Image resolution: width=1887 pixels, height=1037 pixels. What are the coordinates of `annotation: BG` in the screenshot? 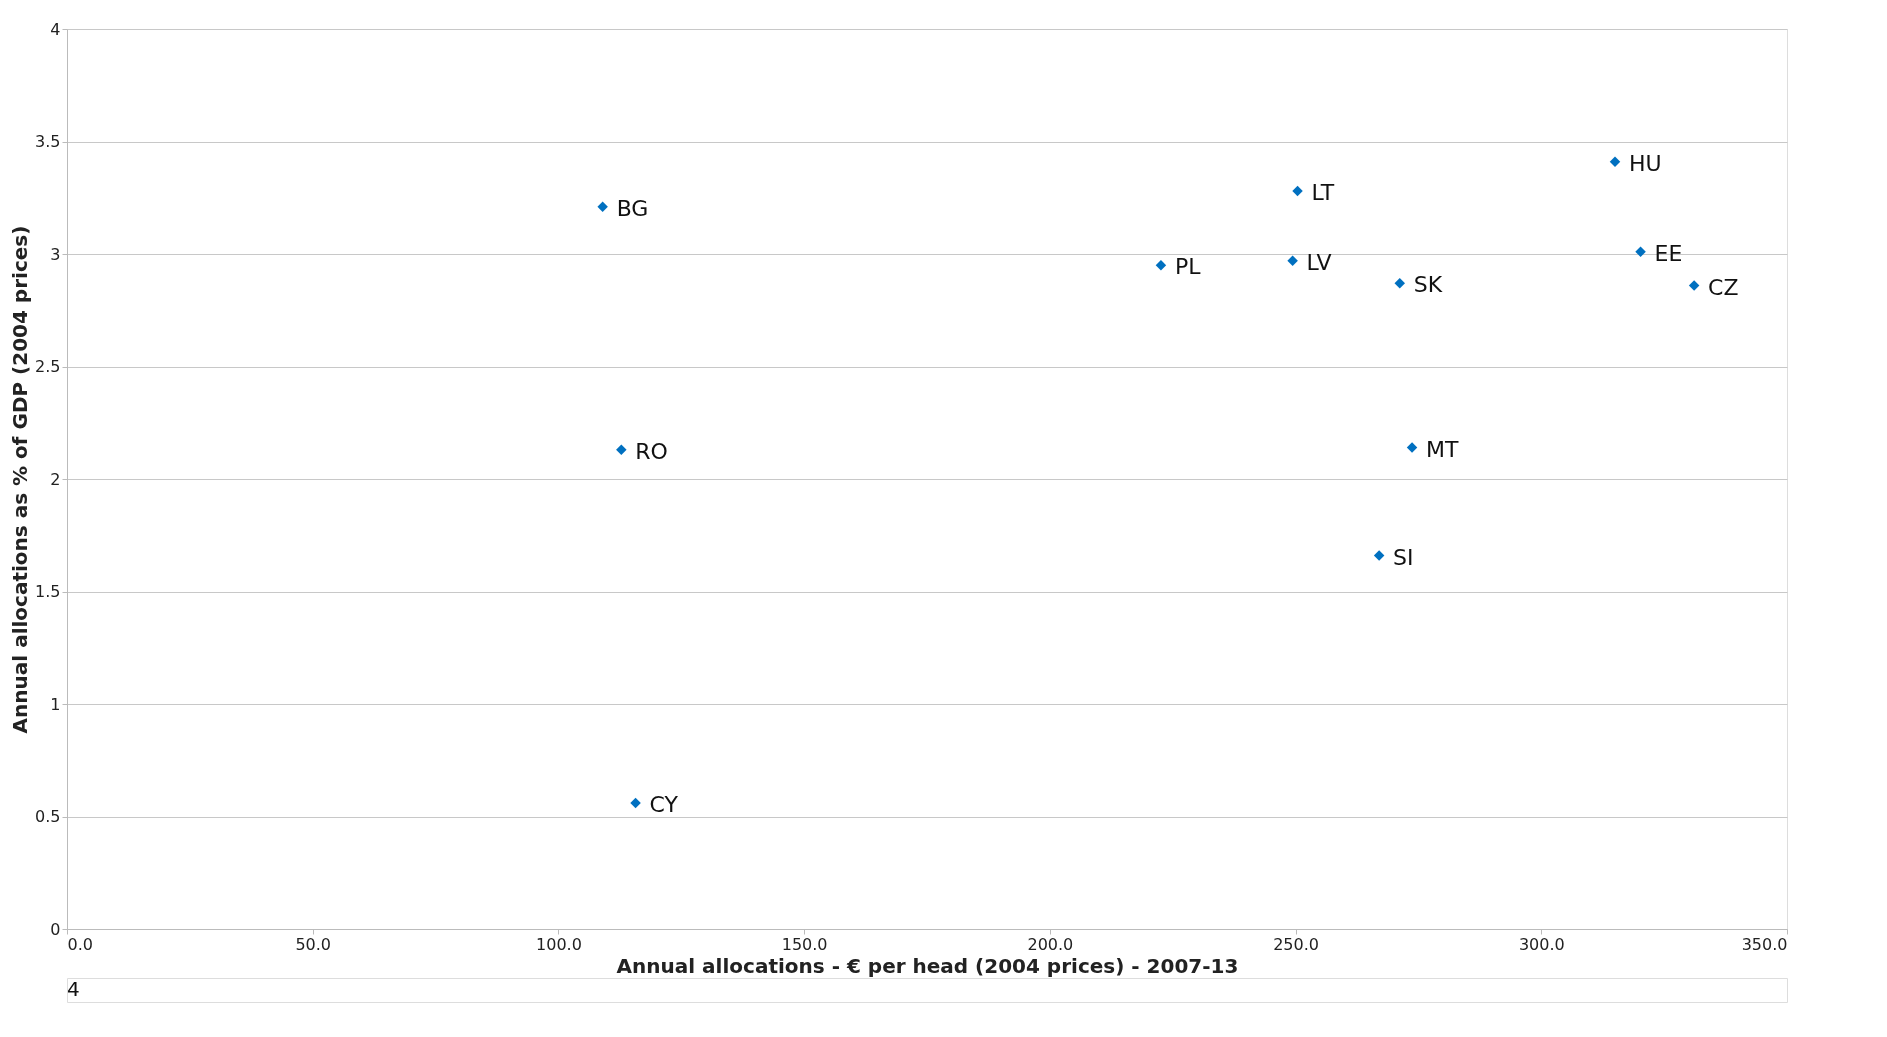 It's located at (632, 208).